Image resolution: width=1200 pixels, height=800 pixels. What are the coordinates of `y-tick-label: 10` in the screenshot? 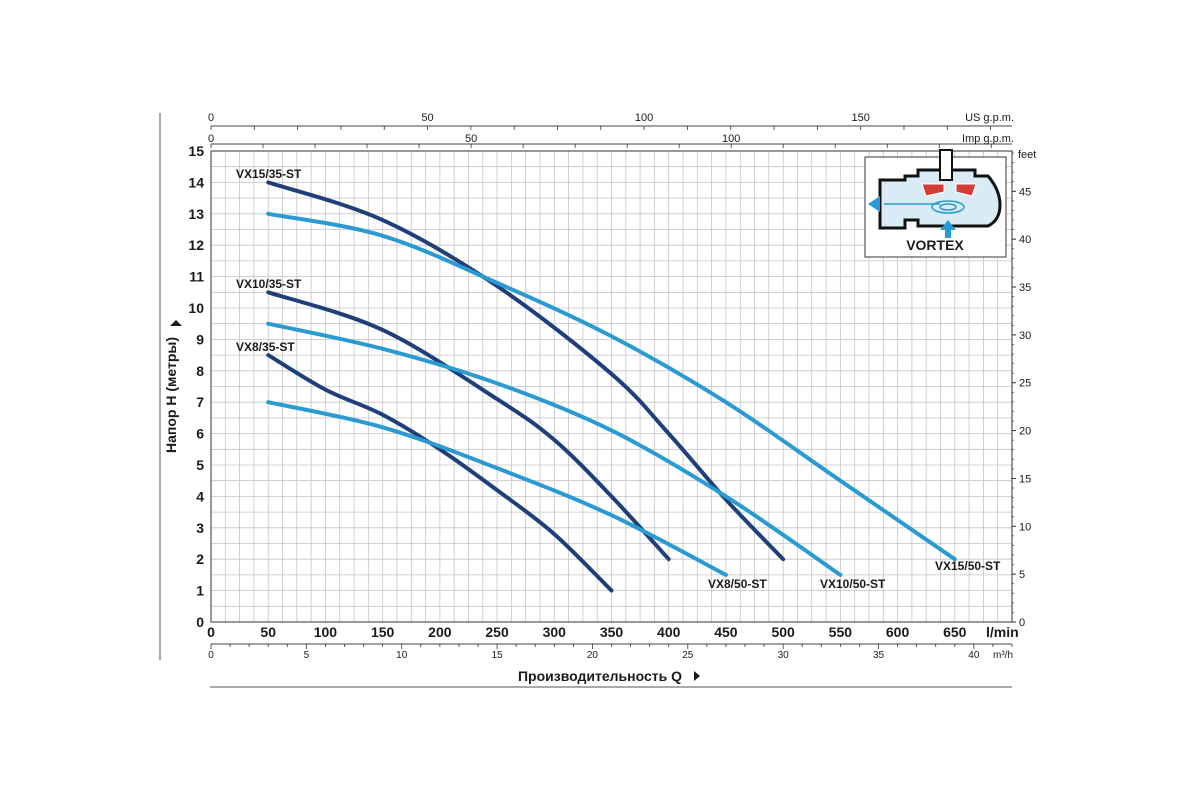 It's located at (196, 308).